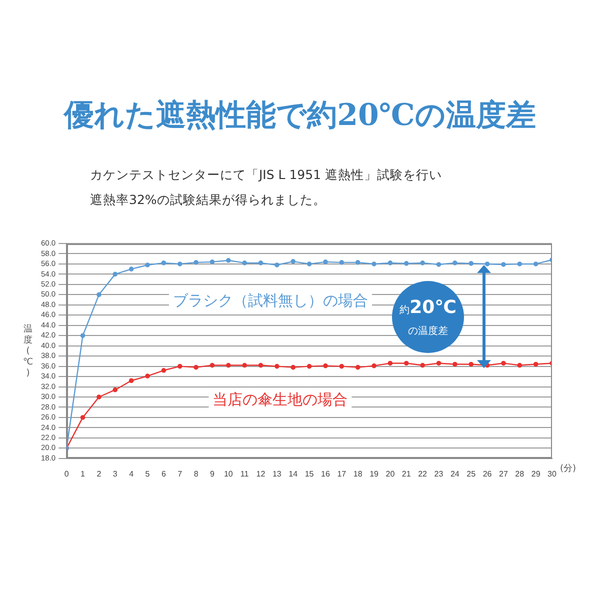 This screenshot has height=600, width=600. What do you see at coordinates (270, 300) in the screenshot?
I see `series-label: ブラシク（試料無し）の場合` at bounding box center [270, 300].